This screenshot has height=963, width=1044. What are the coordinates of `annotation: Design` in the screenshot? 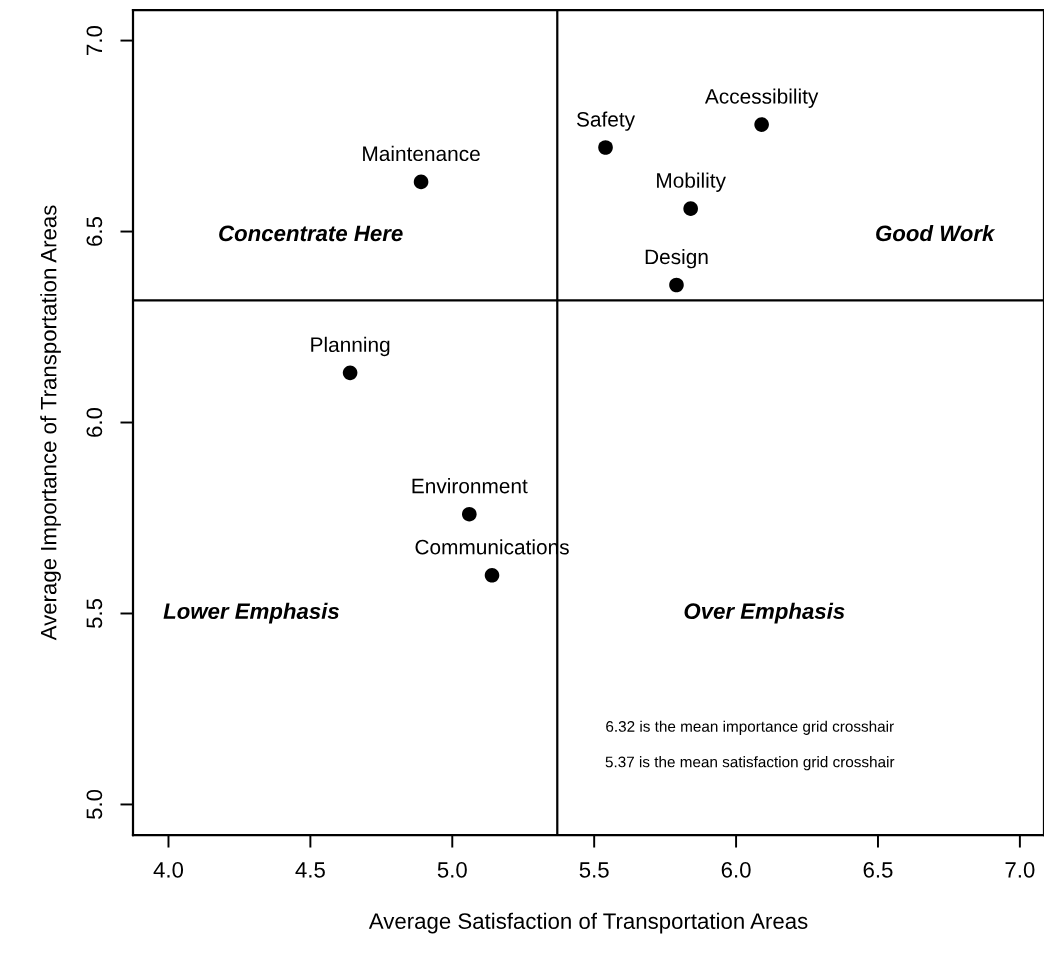 It's located at (676, 258).